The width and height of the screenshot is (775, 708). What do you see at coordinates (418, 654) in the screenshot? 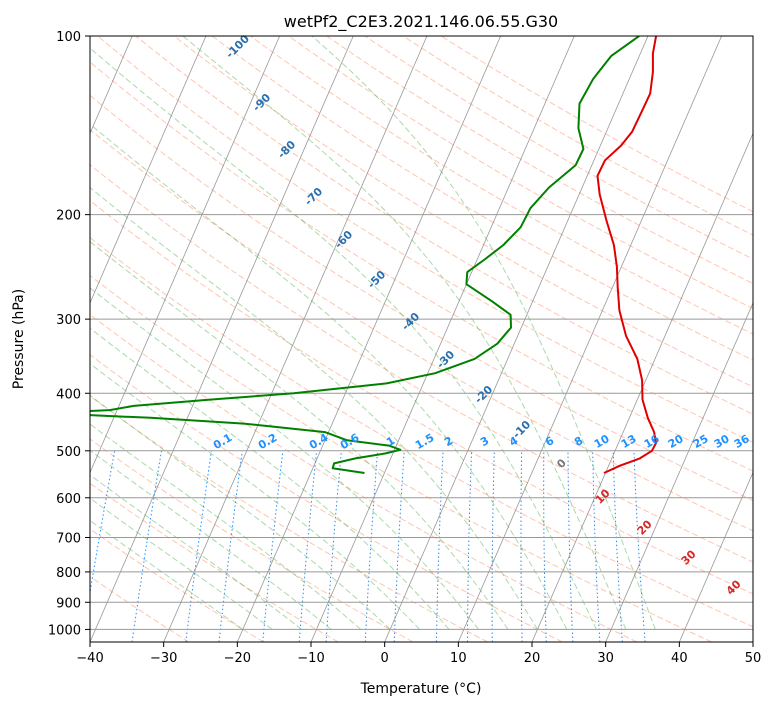
I see `x-axis: −40 −30 −20 −10 0 10 20 30 40 50` at bounding box center [418, 654].